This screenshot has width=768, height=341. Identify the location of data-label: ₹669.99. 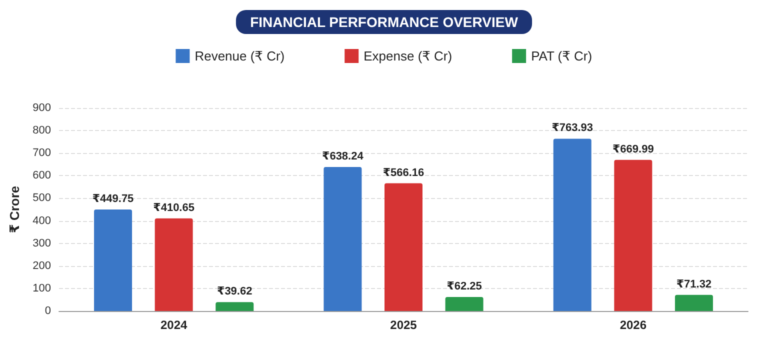
(633, 149).